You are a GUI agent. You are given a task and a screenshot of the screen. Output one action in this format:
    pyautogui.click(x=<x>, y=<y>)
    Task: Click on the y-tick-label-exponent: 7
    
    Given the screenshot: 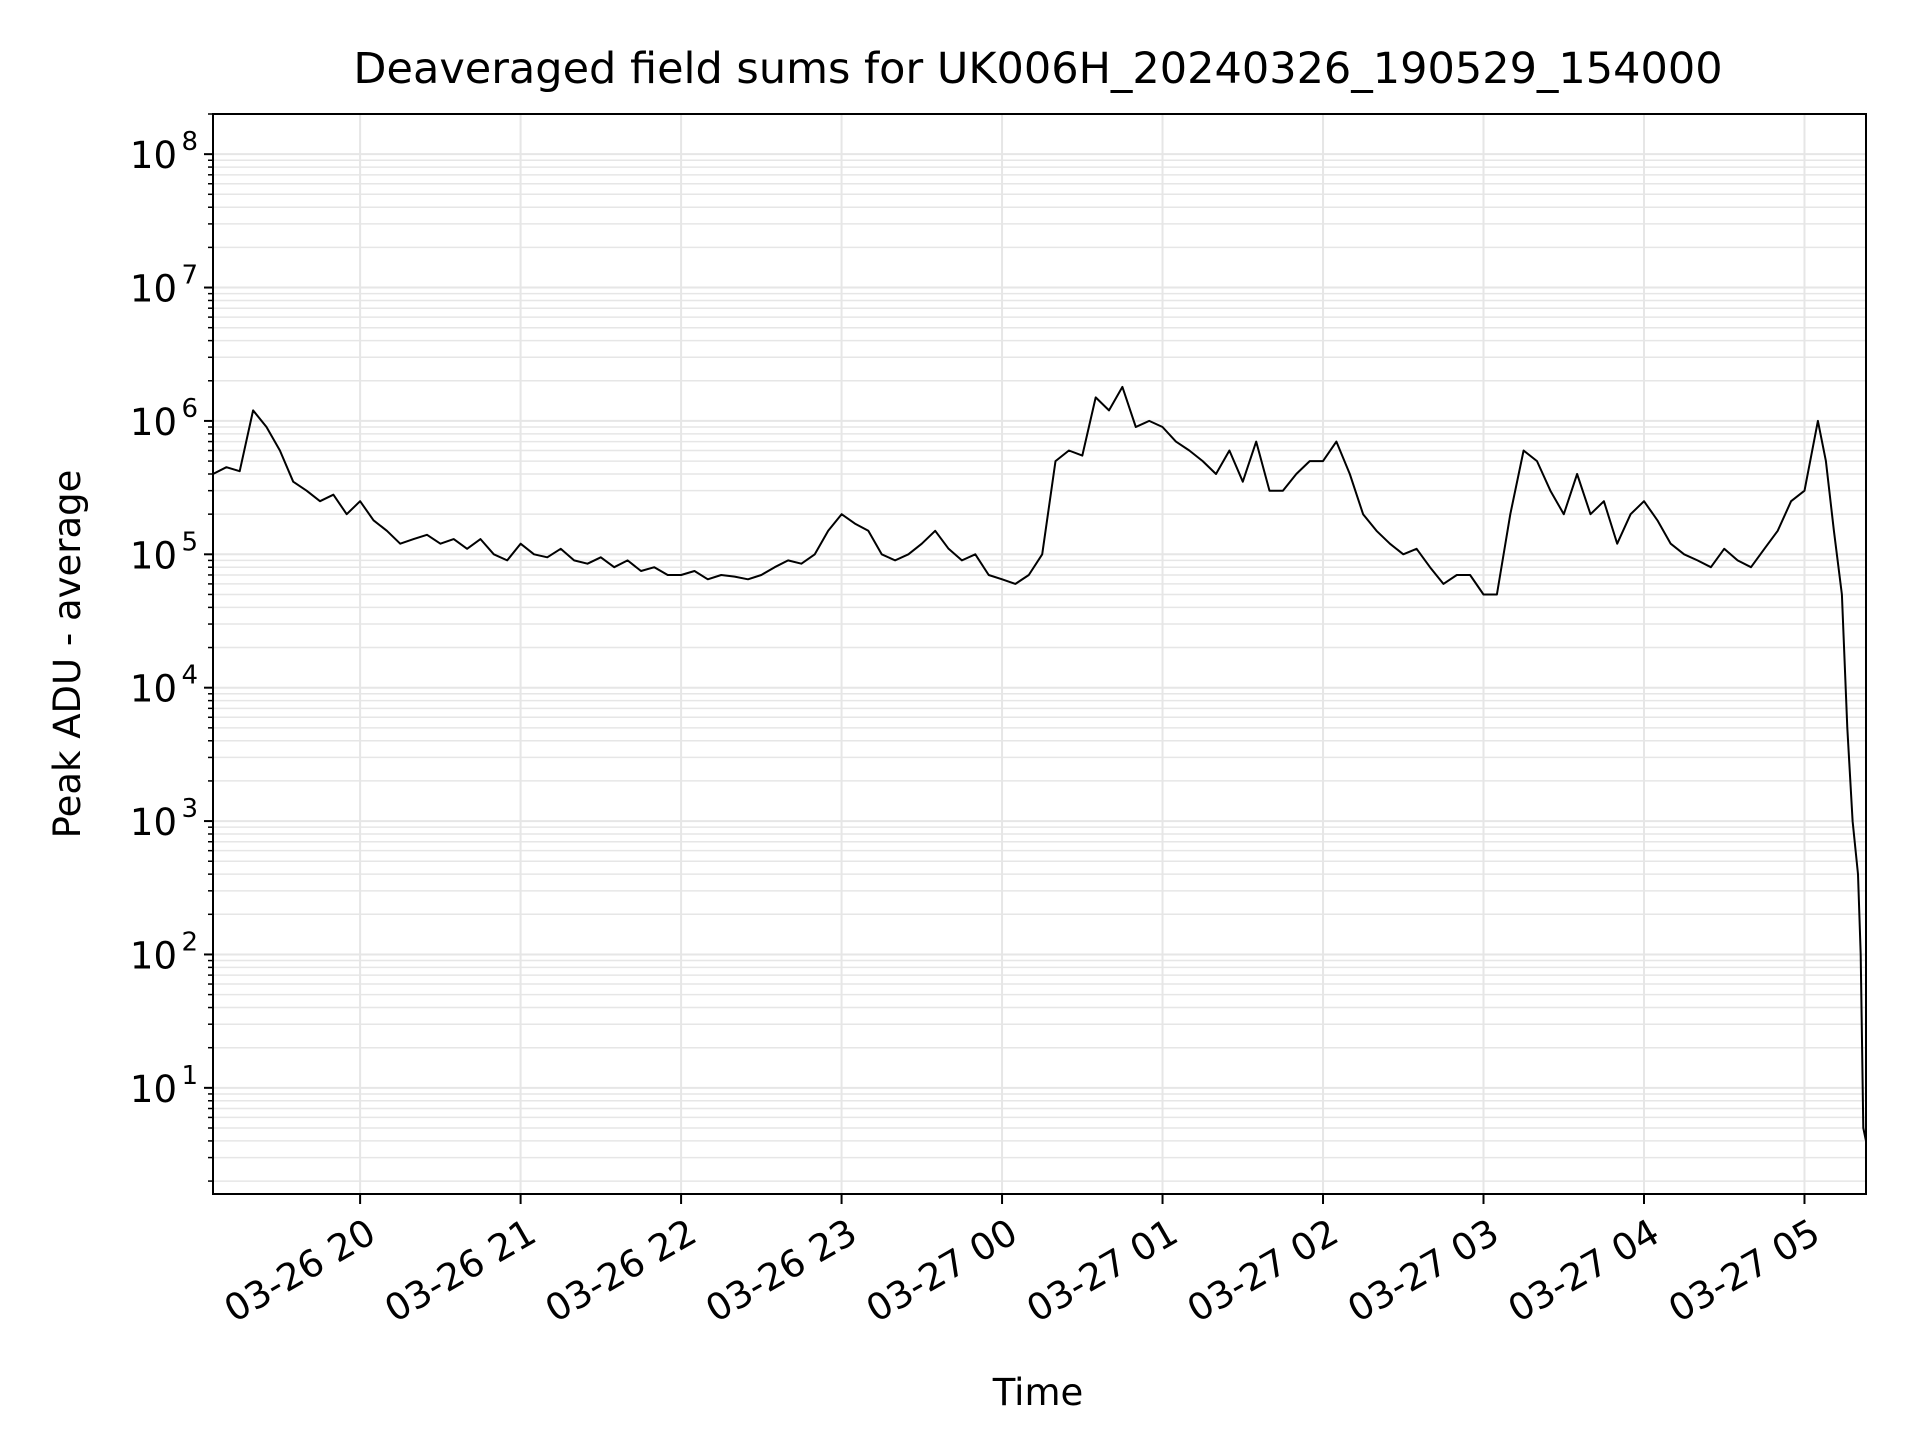 What is the action you would take?
    pyautogui.click(x=189, y=276)
    